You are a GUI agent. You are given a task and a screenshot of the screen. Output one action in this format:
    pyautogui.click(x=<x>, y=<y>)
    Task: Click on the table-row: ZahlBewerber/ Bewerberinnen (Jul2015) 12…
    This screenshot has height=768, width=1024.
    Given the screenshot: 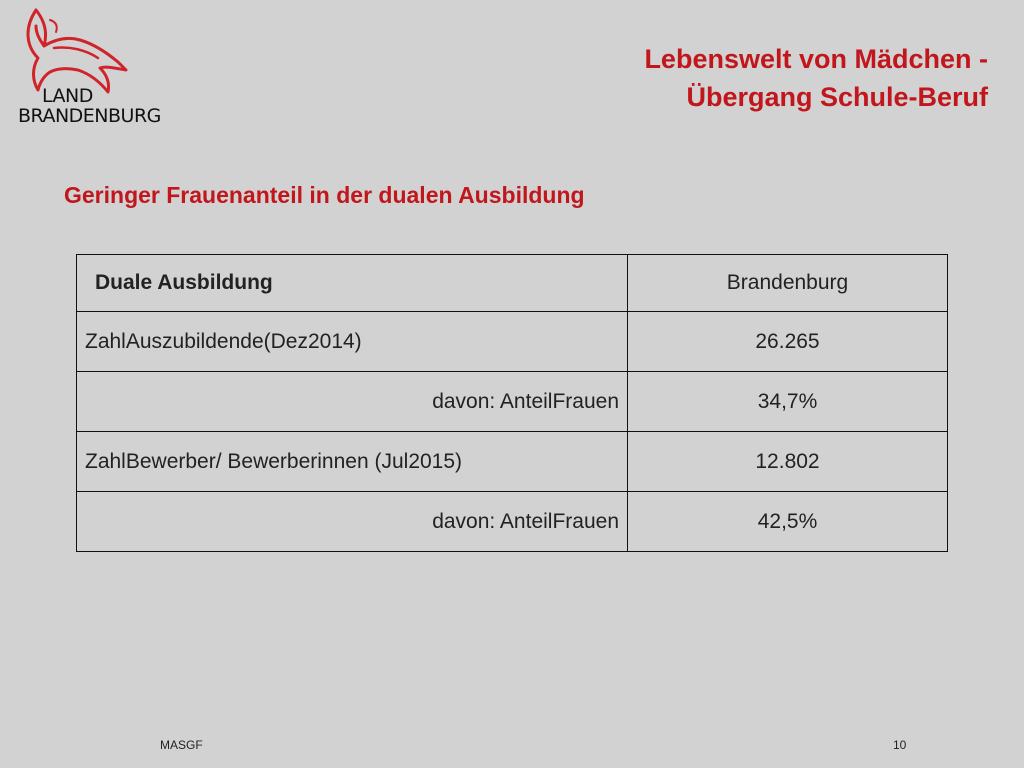 What is the action you would take?
    pyautogui.click(x=512, y=461)
    